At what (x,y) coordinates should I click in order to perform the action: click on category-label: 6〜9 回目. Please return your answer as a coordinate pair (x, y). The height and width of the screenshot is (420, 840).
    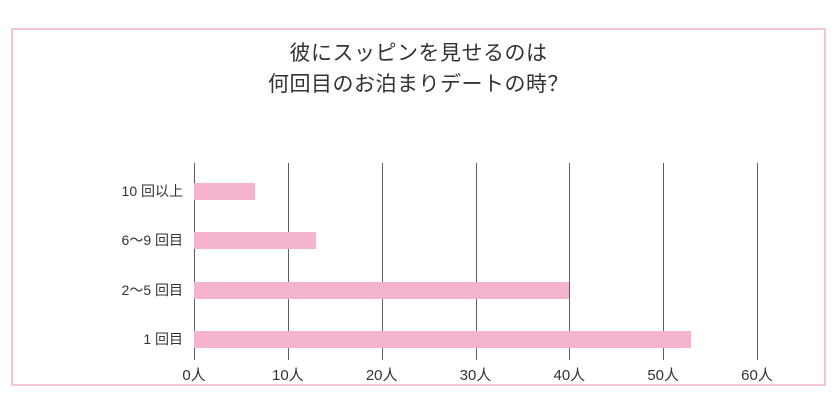
    Looking at the image, I should click on (152, 240).